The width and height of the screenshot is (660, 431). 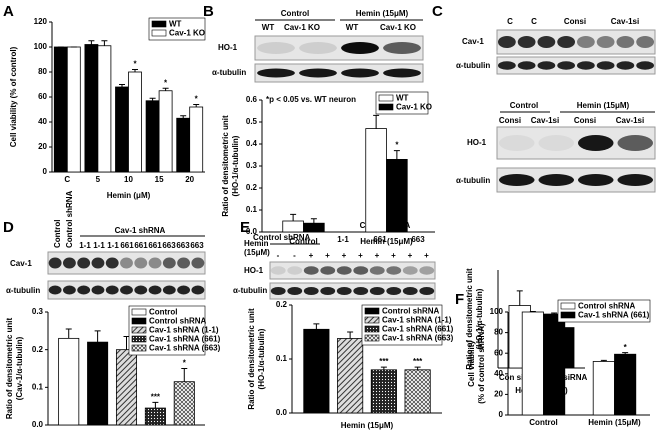 What do you see at coordinates (252, 99) in the screenshot?
I see `y-tick-label: 0.6` at bounding box center [252, 99].